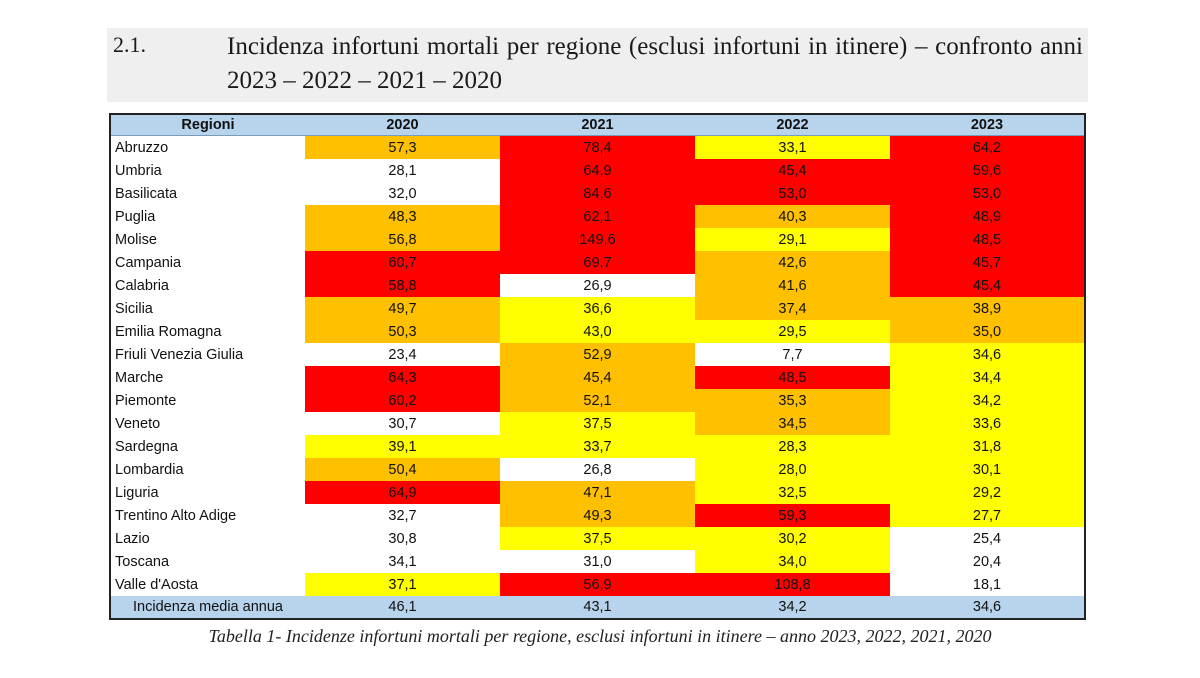  I want to click on table-row: Liguria 64,9 47,1 32,5 29,2, so click(597, 492).